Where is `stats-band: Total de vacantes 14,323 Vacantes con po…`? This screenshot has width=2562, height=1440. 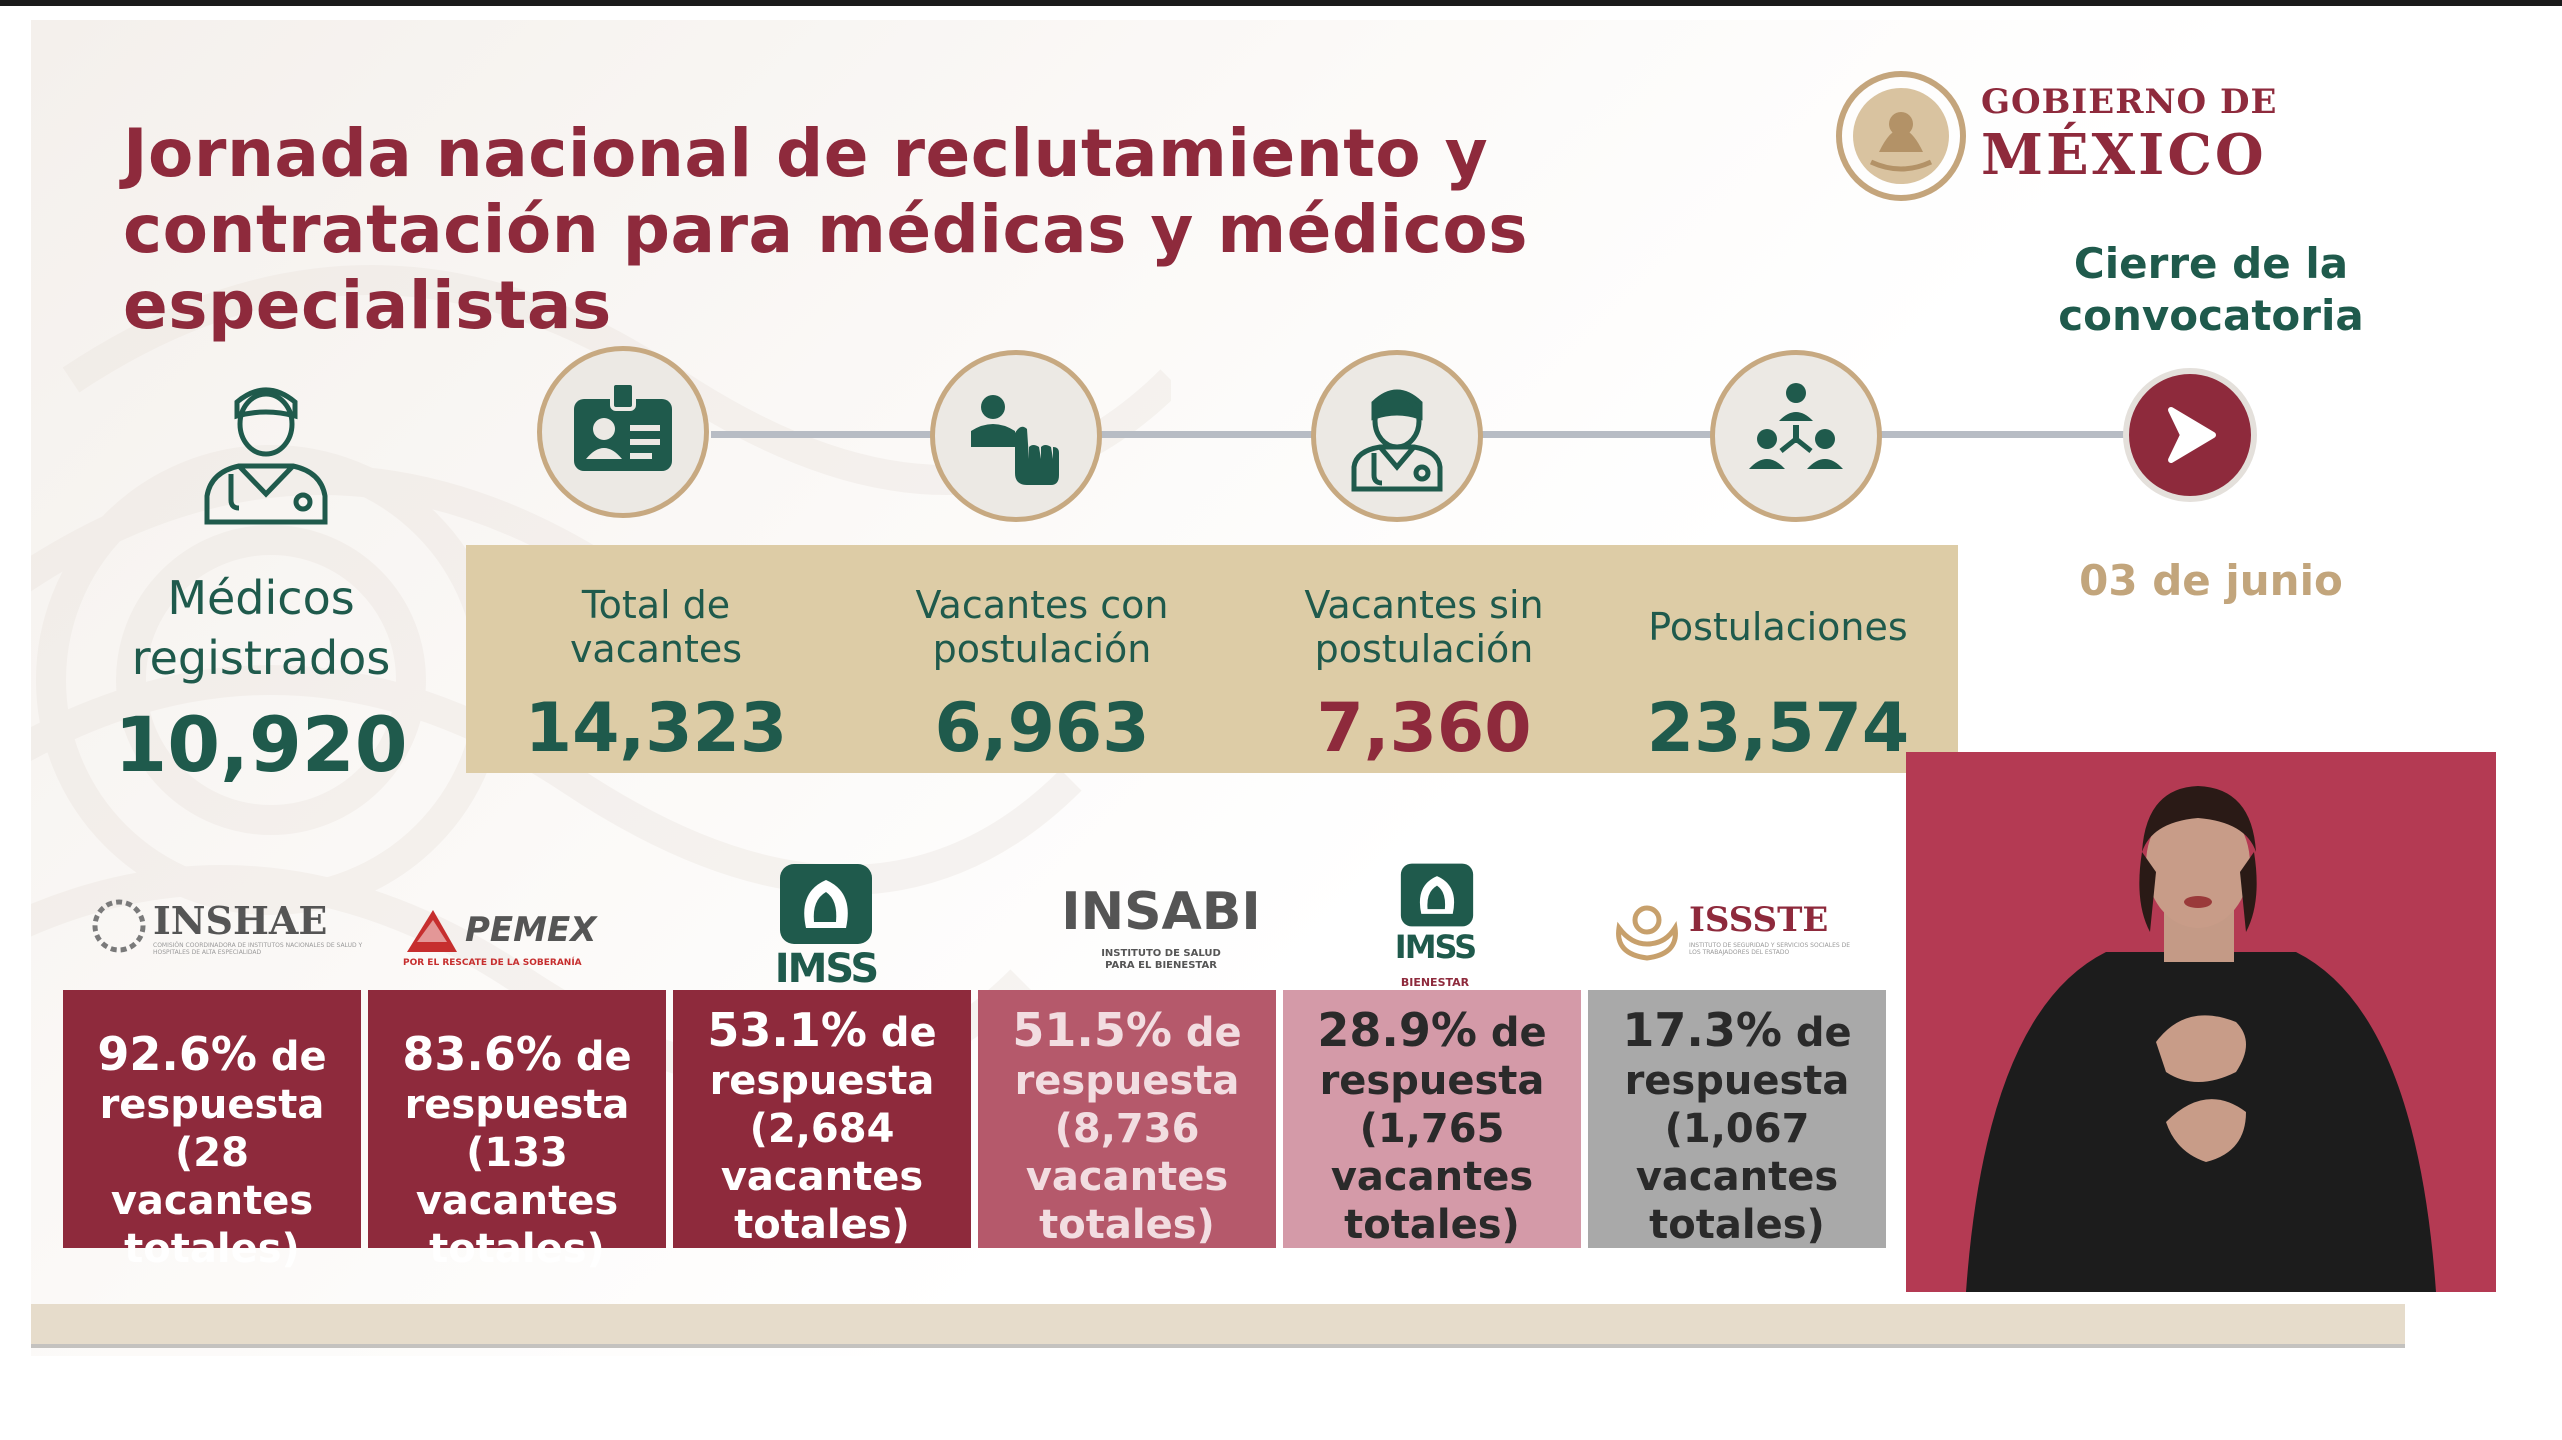
stats-band: Total de vacantes 14,323 Vacantes con po… is located at coordinates (1212, 659).